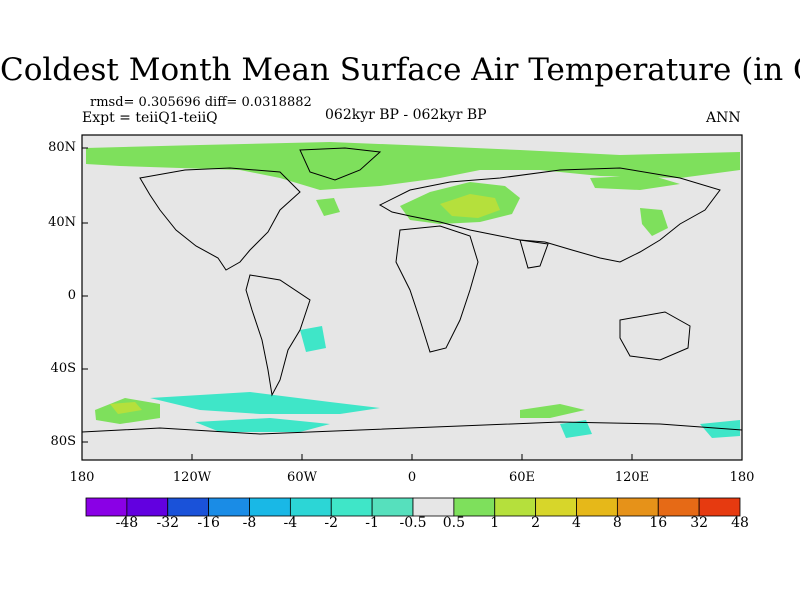  What do you see at coordinates (437, 289) in the screenshot?
I see `africa-coast` at bounding box center [437, 289].